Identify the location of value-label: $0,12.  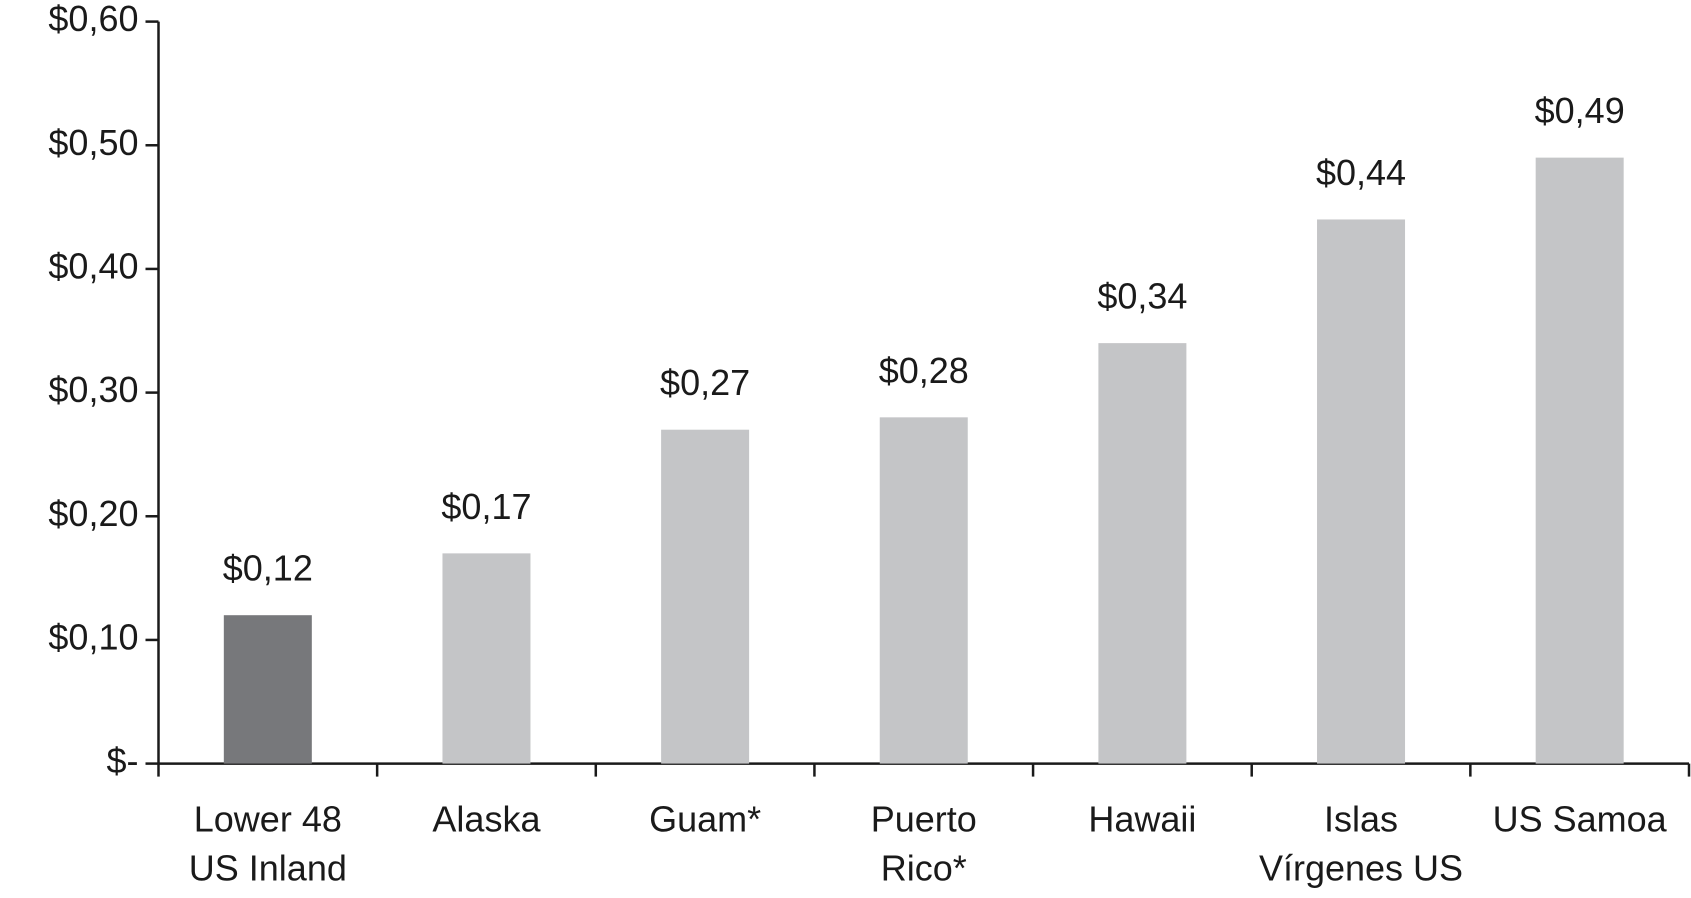
(268, 568).